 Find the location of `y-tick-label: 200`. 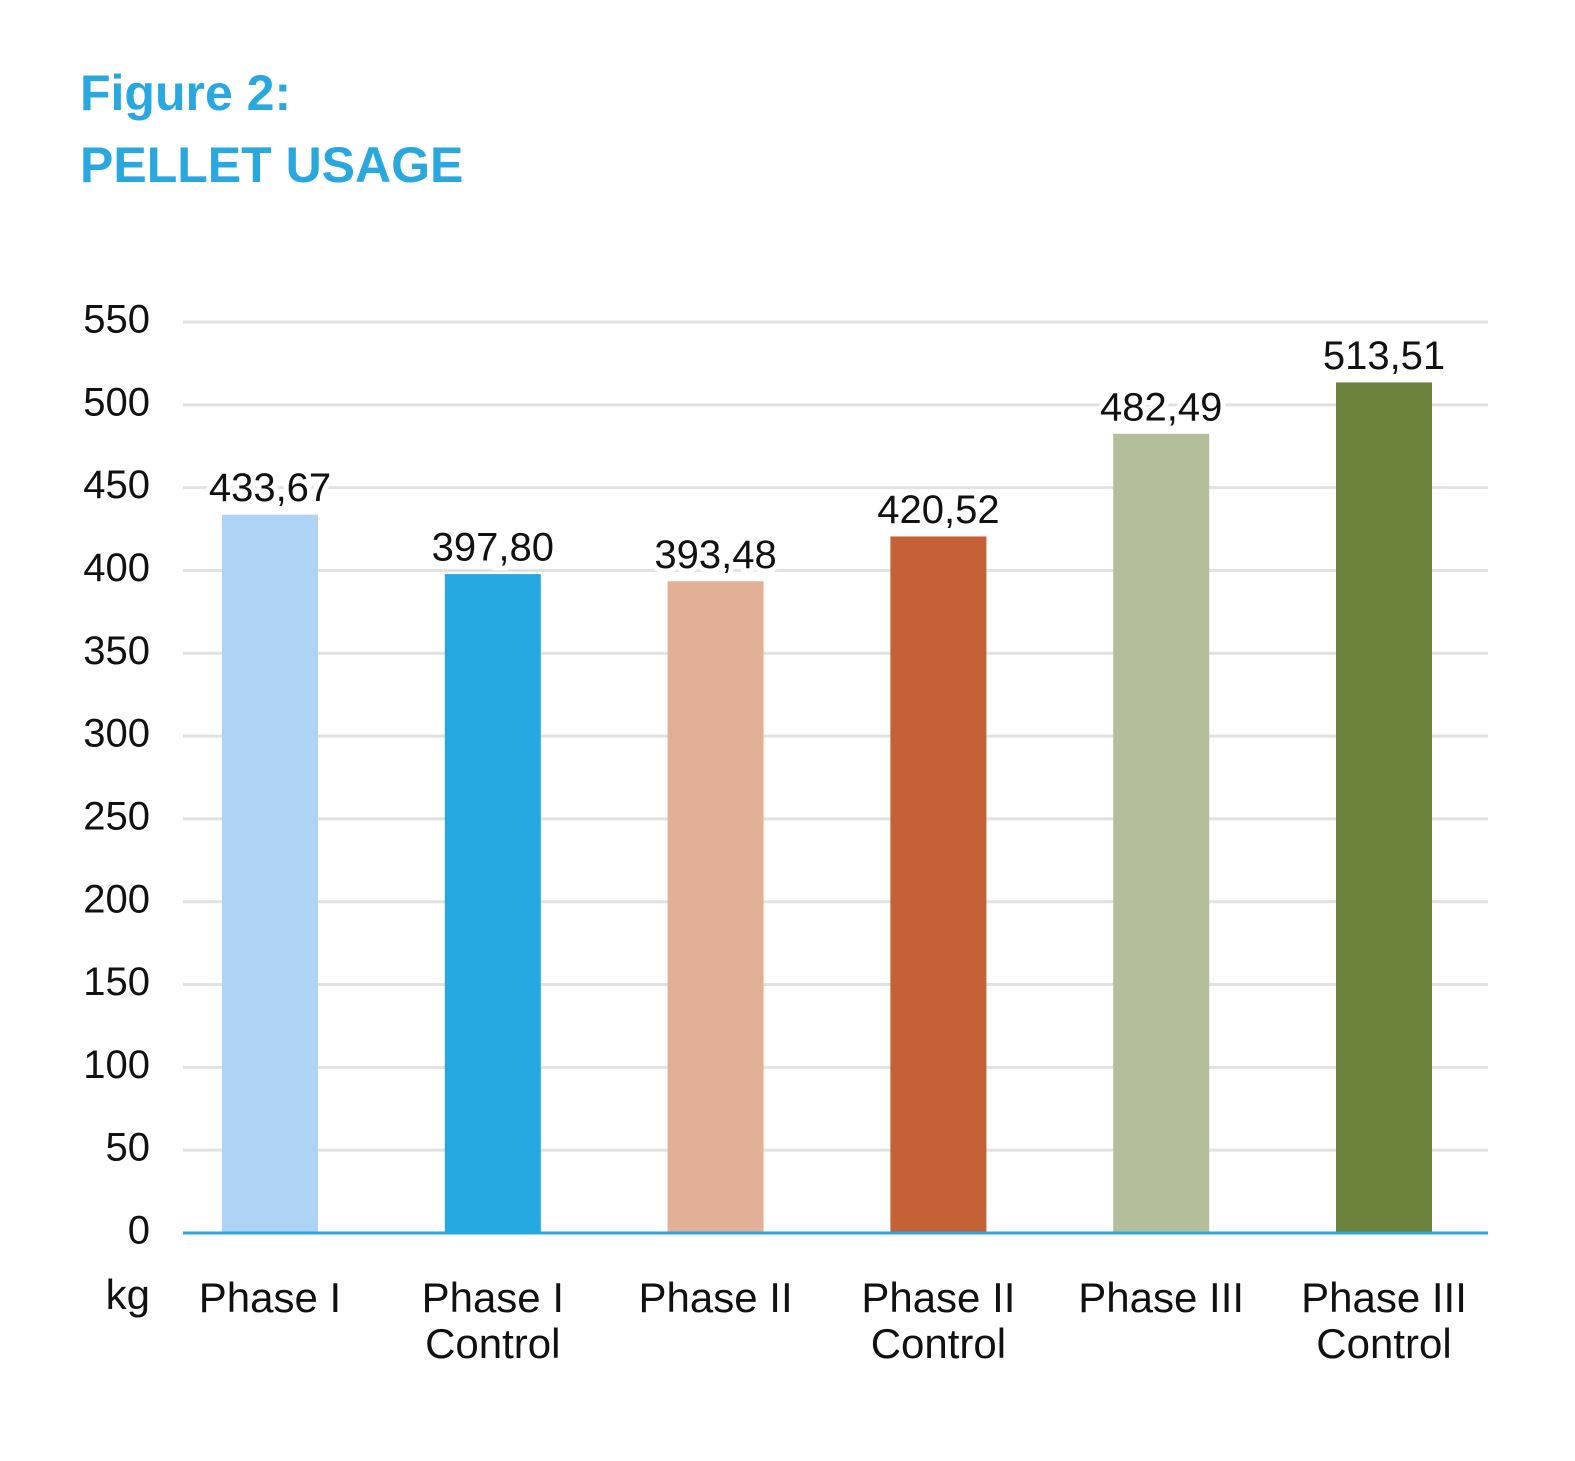

y-tick-label: 200 is located at coordinates (116, 899).